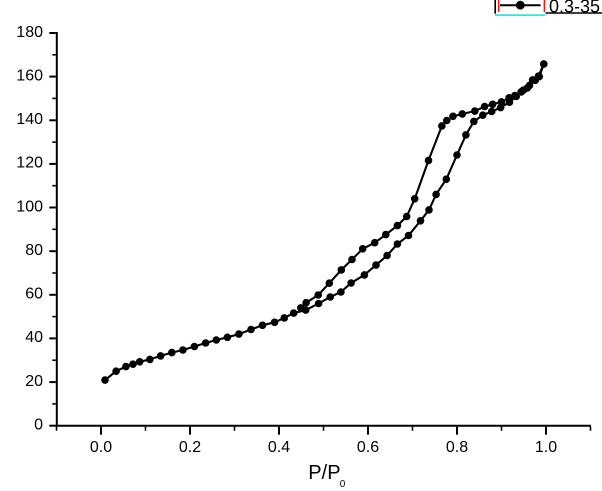  I want to click on svg-text: 0.6, so click(368, 447).